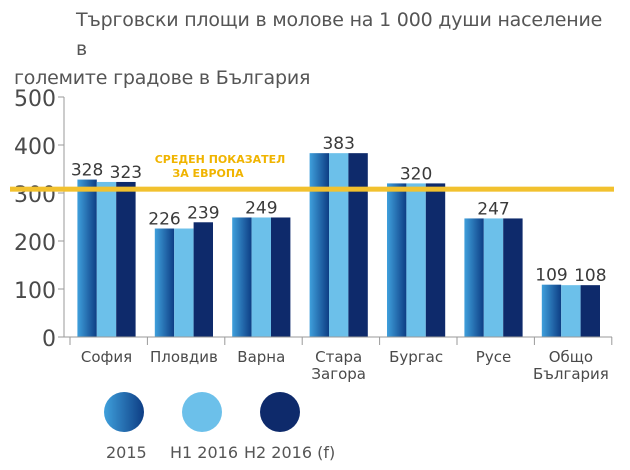  What do you see at coordinates (312, 189) in the screenshot?
I see `reference-line` at bounding box center [312, 189].